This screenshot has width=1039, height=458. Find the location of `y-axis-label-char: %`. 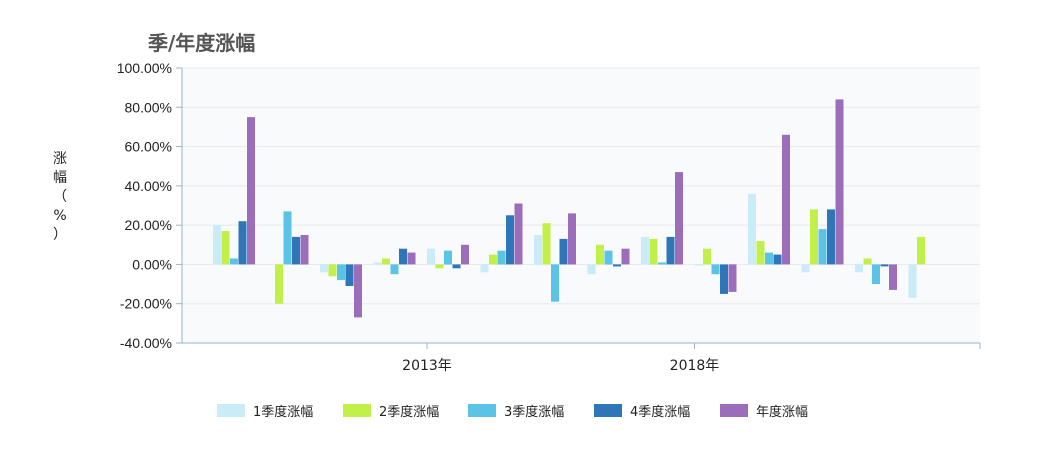

y-axis-label-char: % is located at coordinates (59, 216).